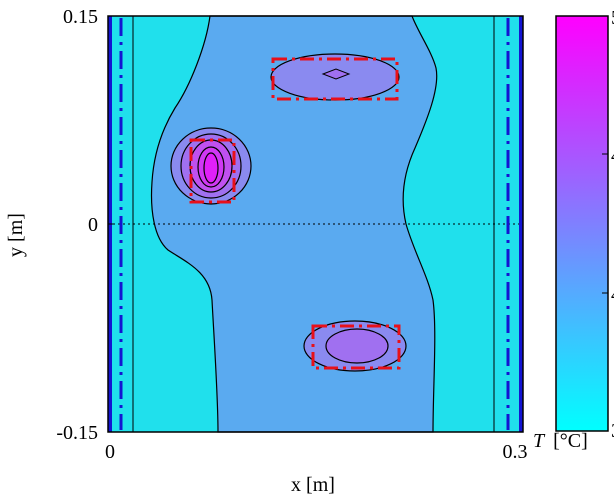 The image size is (614, 501). Describe the element at coordinates (570, 441) in the screenshot. I see `colorbar-label-unit: [°C]` at that location.